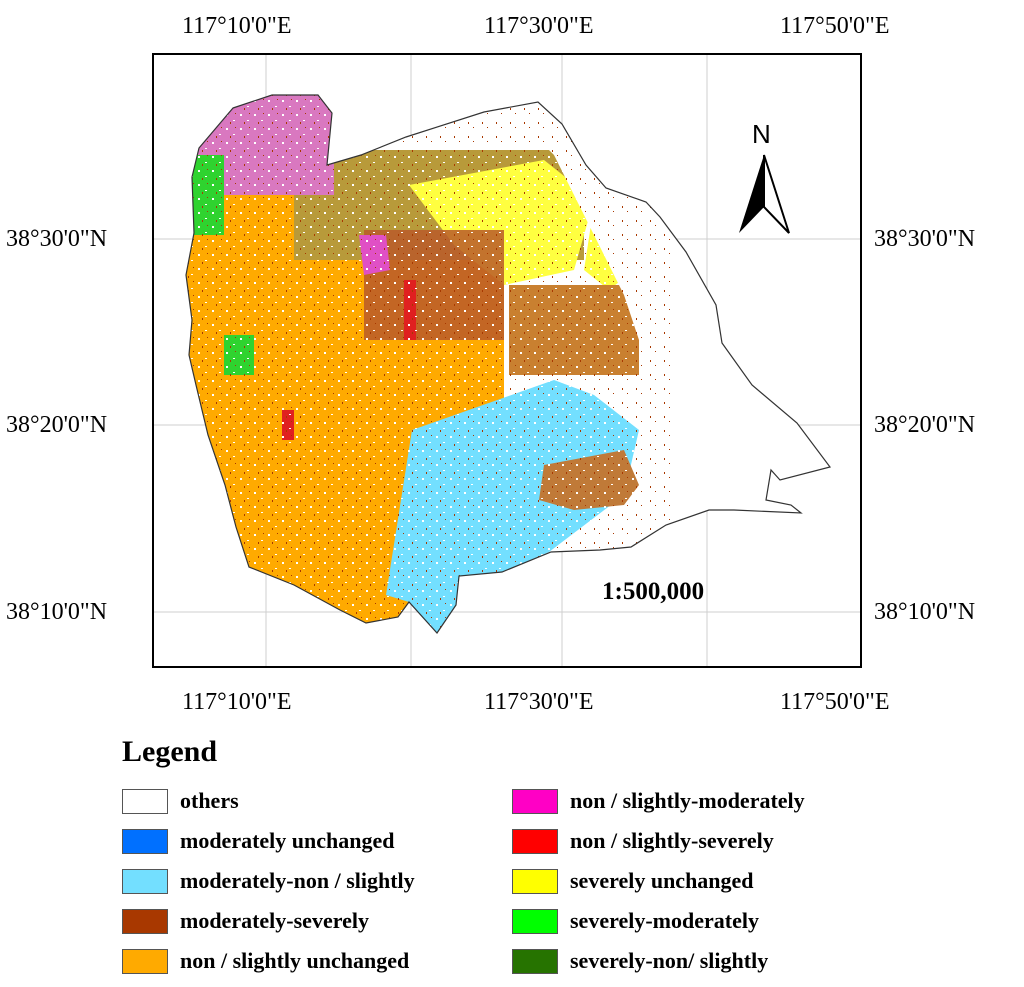 This screenshot has width=1024, height=987. I want to click on lon-label-top-3: 117°50'0"E, so click(835, 26).